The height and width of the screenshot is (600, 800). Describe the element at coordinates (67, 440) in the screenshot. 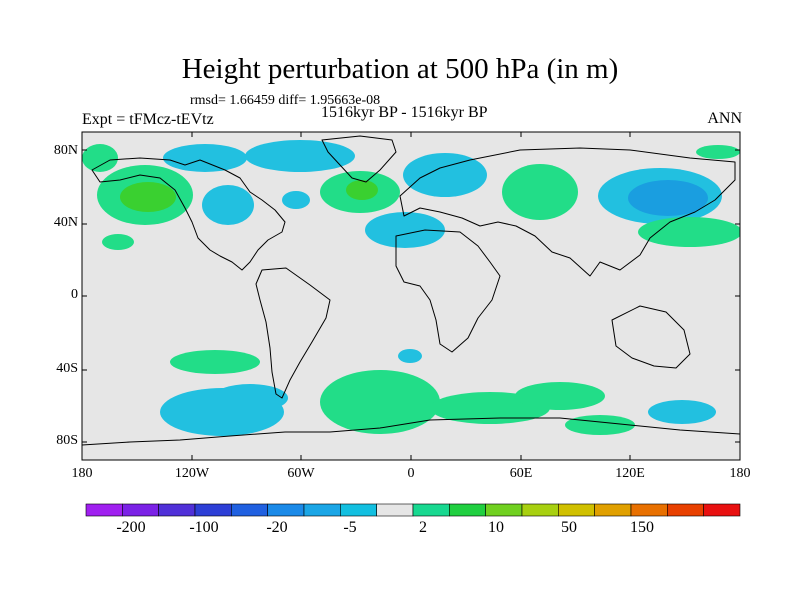

I see `lat-label-80s: 80S` at that location.